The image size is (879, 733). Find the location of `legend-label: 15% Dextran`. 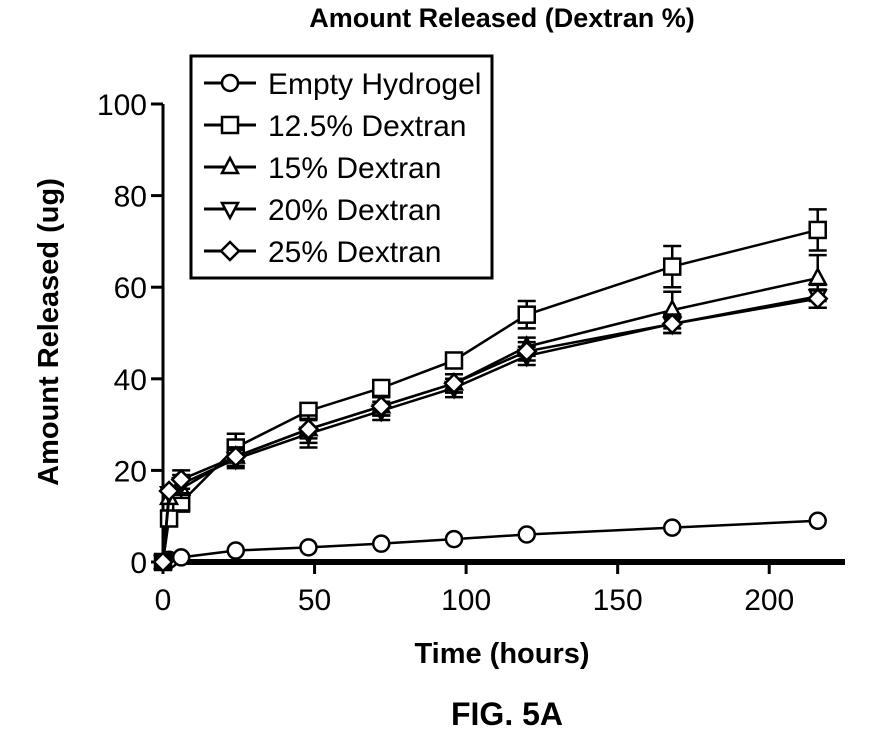

legend-label: 15% Dextran is located at coordinates (354, 168).